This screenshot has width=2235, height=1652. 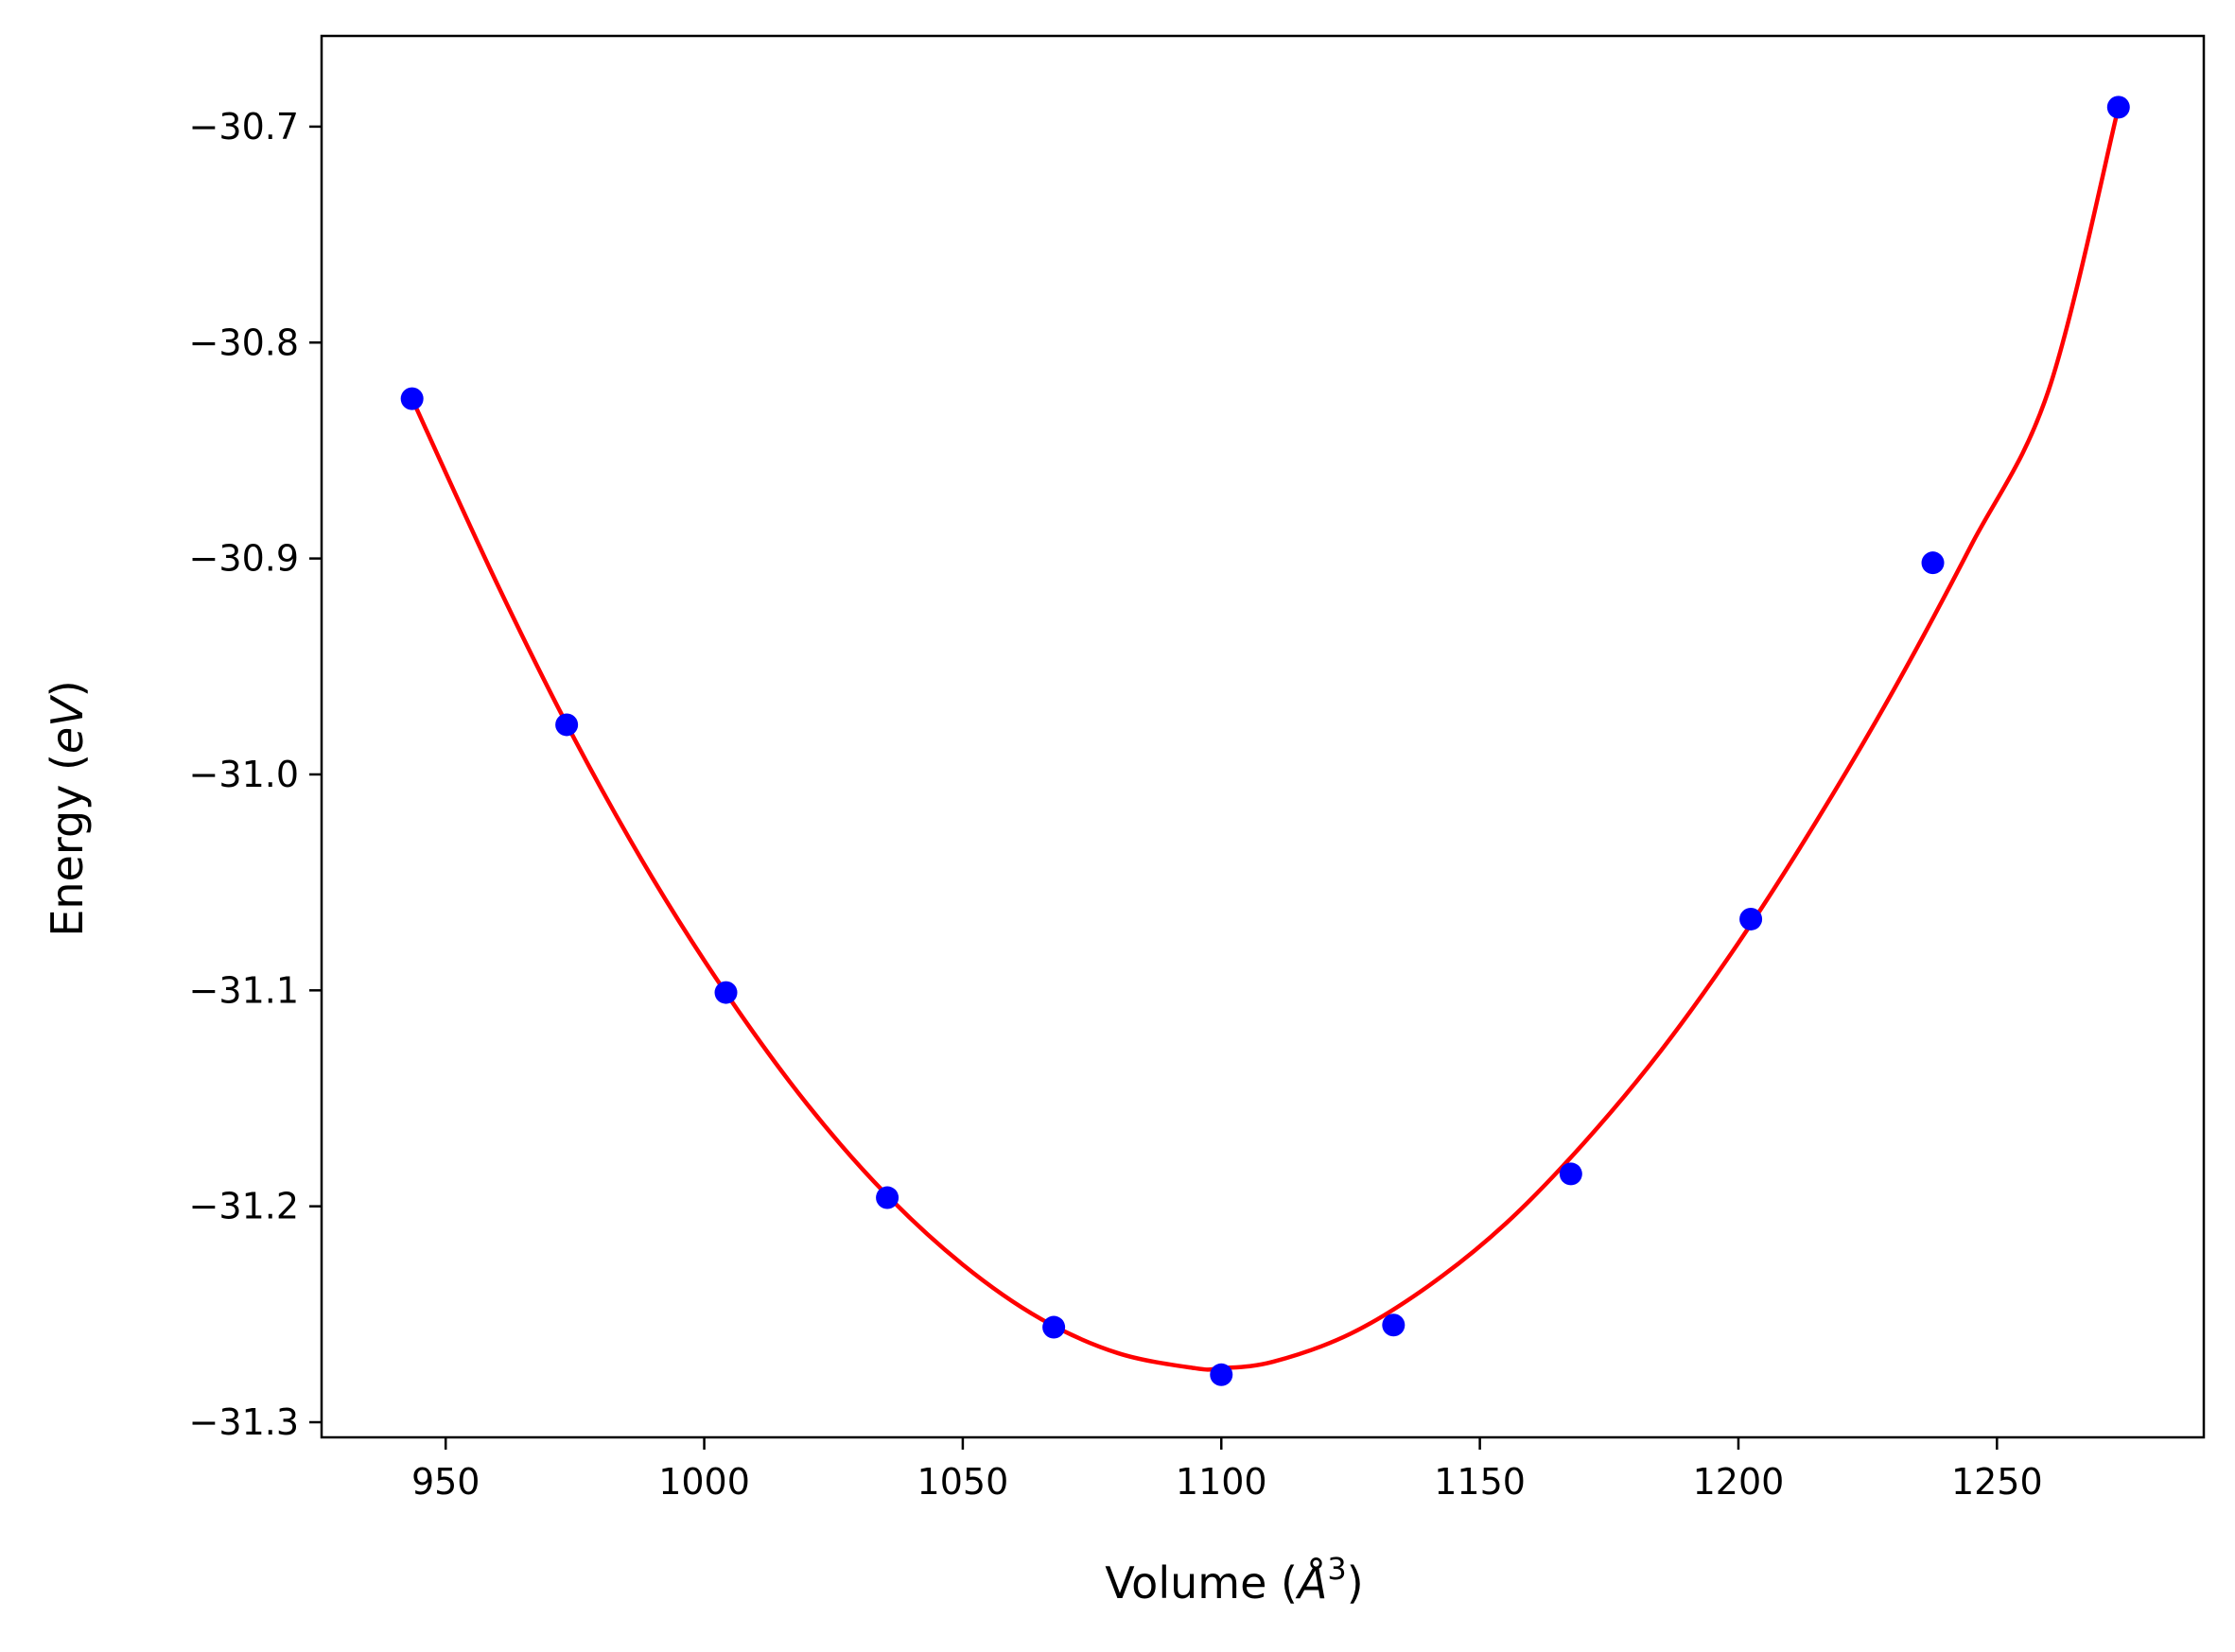 I want to click on x-tick-label: 1250, so click(x=1997, y=1482).